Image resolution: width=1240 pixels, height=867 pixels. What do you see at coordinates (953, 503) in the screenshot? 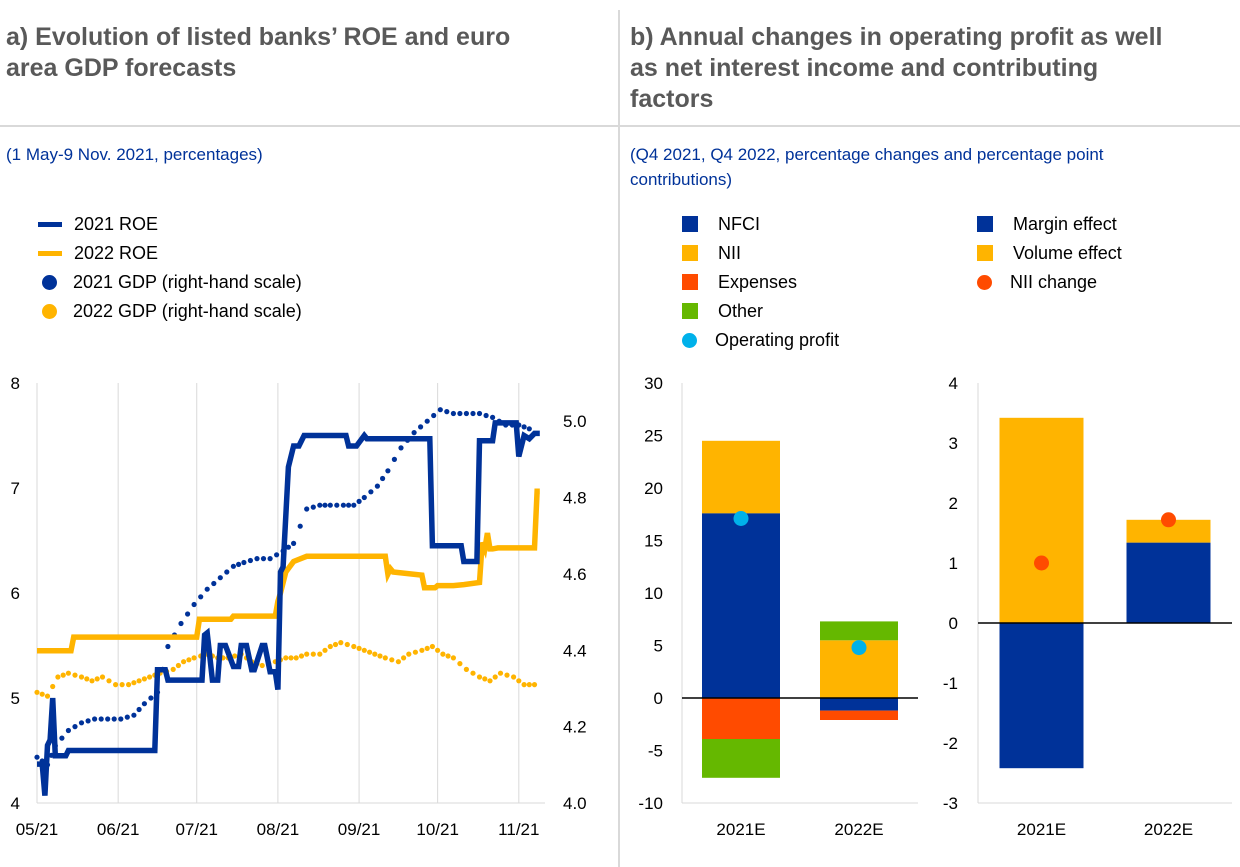
I see `y-tick-label: 2` at bounding box center [953, 503].